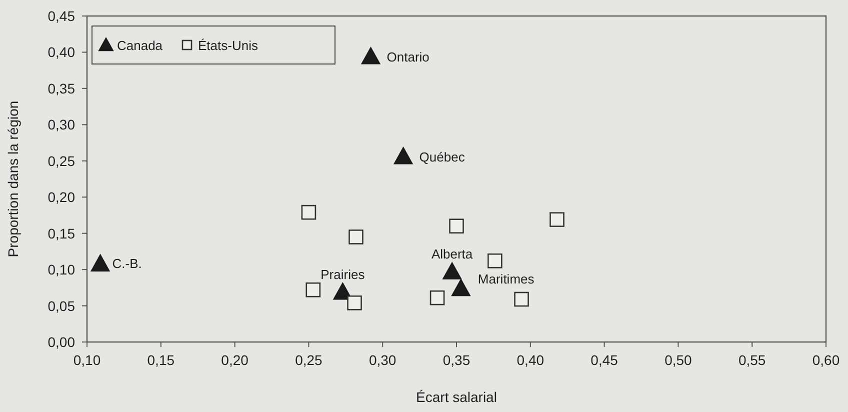  I want to click on y-tick-label: 0,00, so click(62, 342).